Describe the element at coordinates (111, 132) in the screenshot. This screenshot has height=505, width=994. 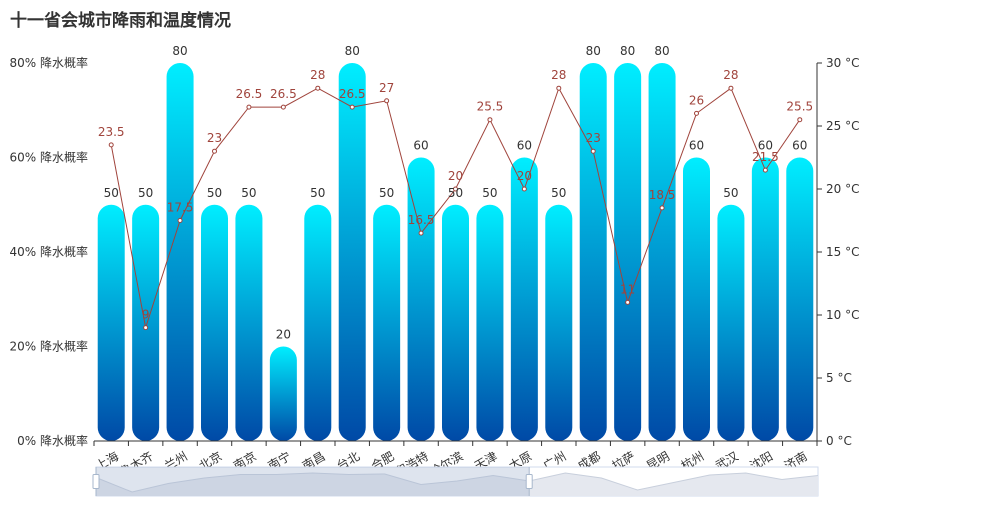
I see `temperature-value-label: 23.5` at that location.